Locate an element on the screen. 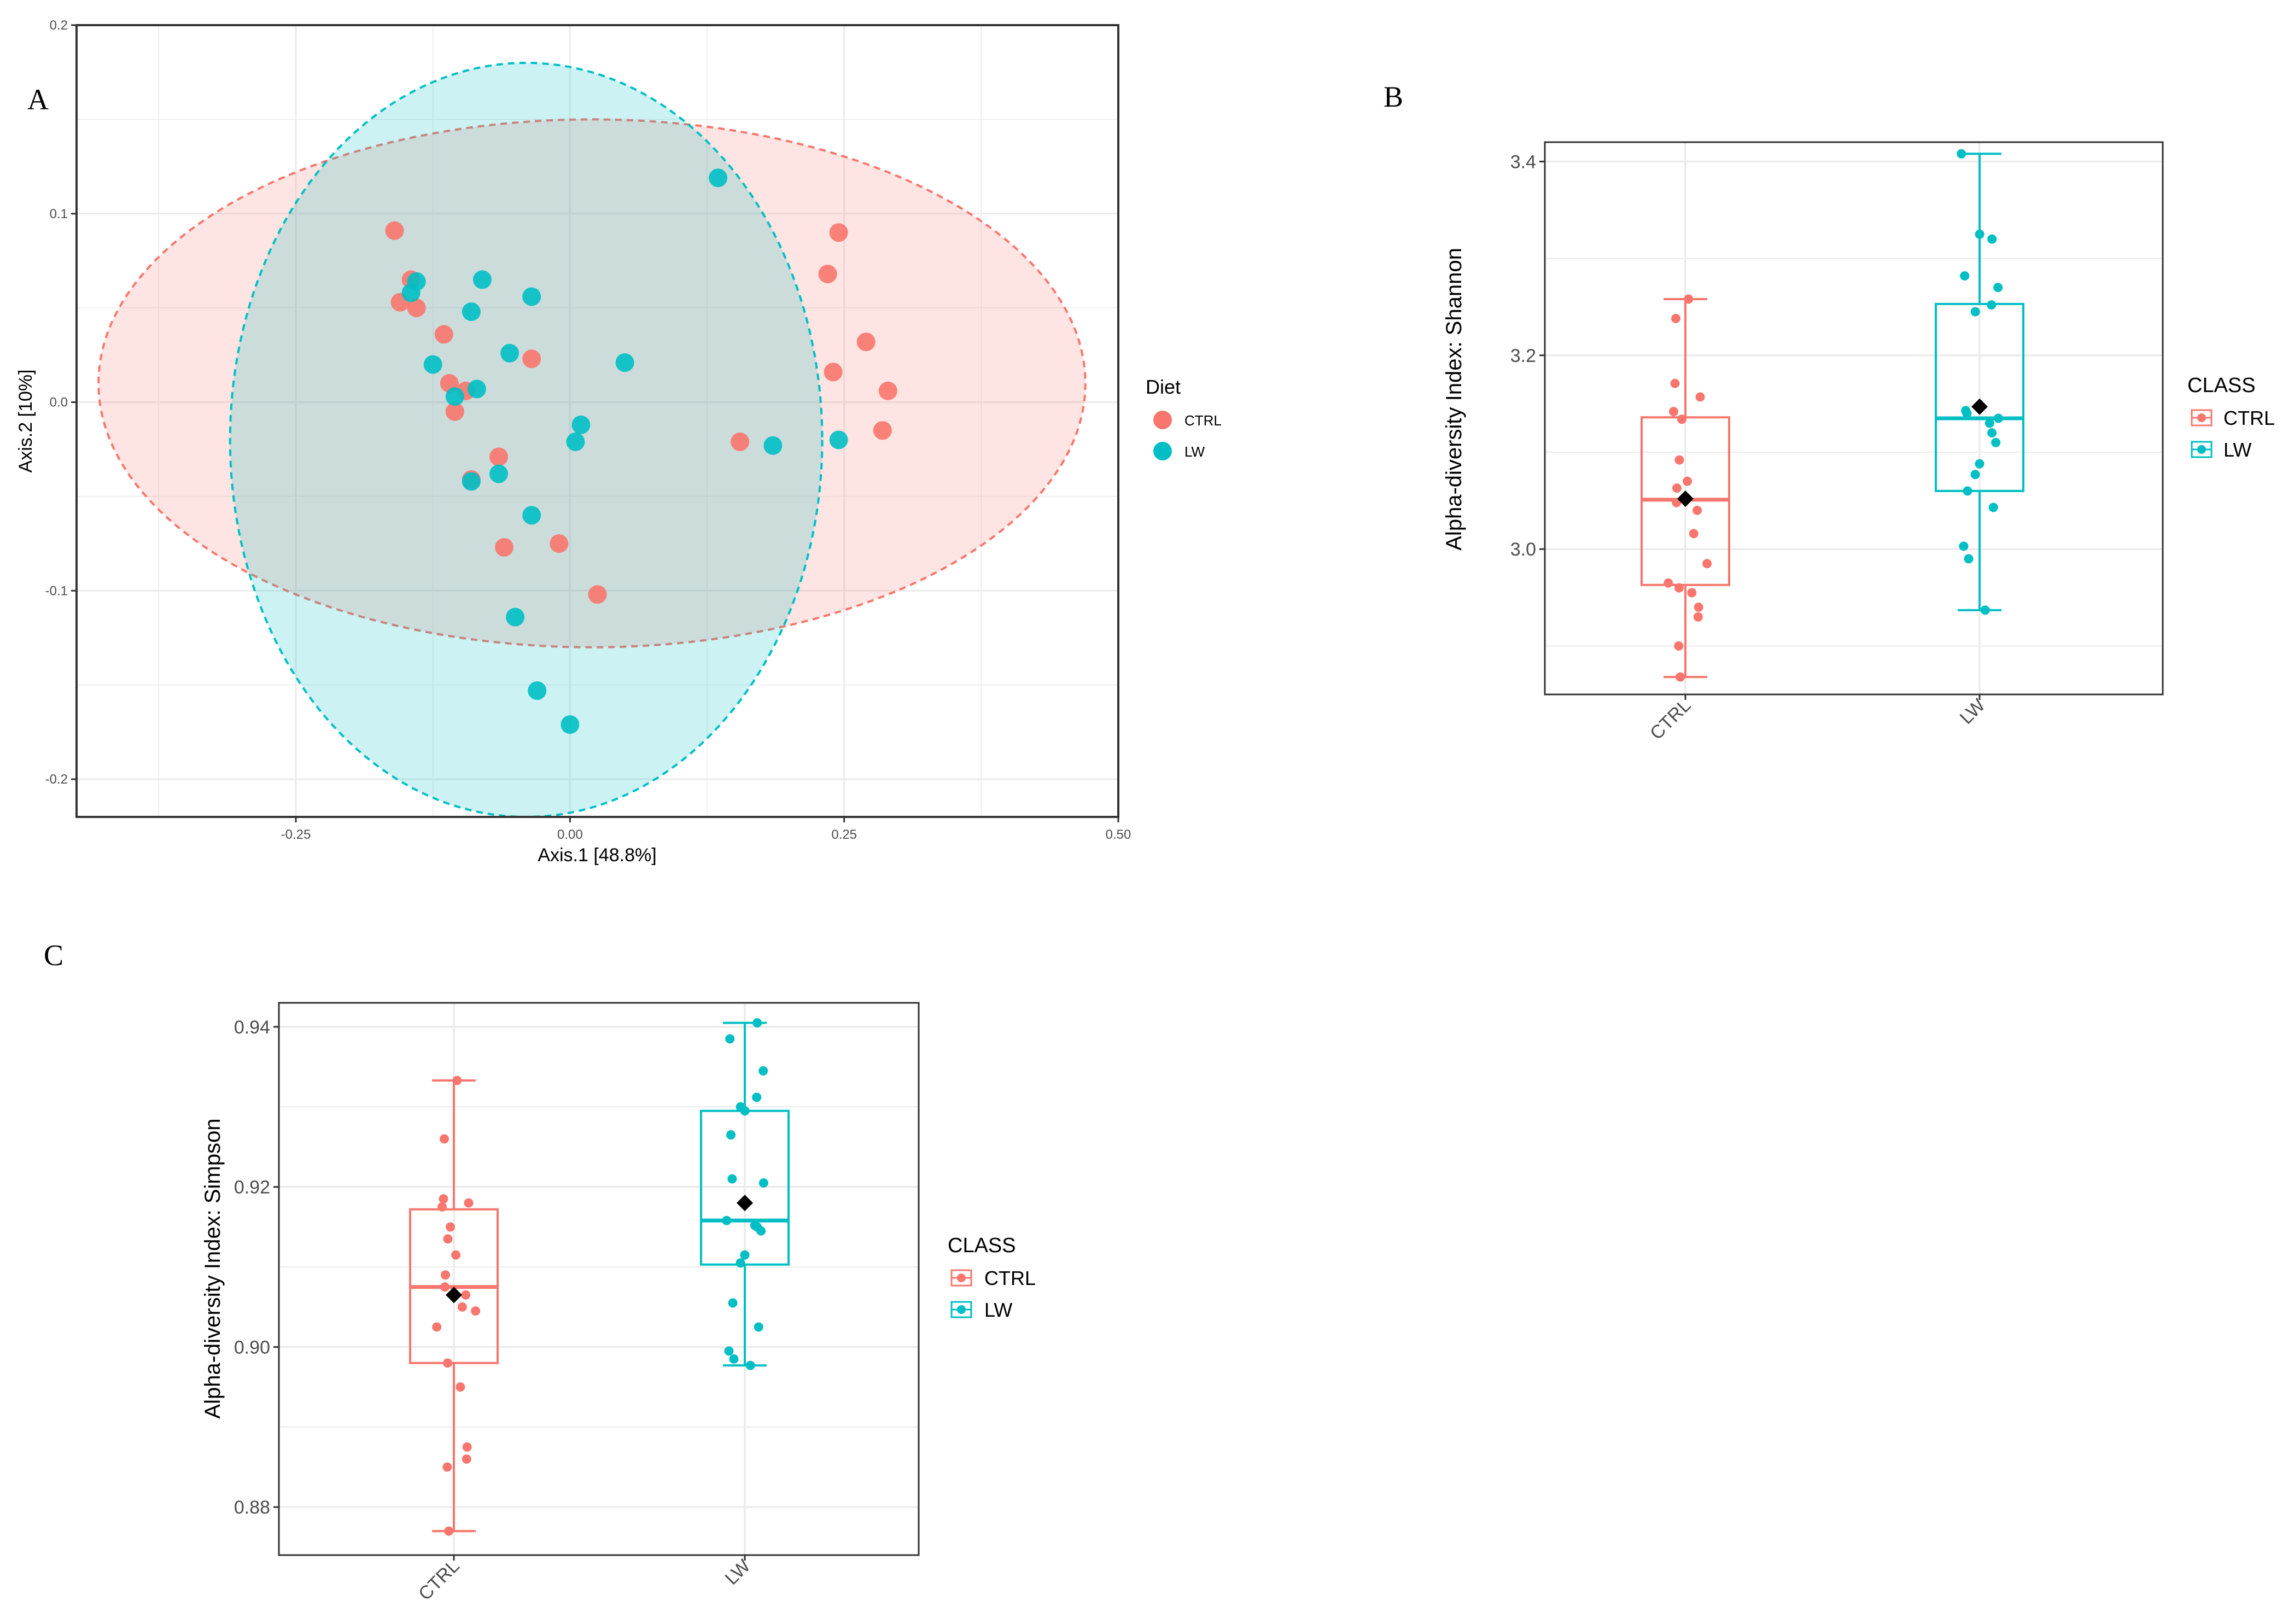 Image resolution: width=2288 pixels, height=1624 pixels. panel-a-legend: Diet CTRL LW is located at coordinates (1184, 418).